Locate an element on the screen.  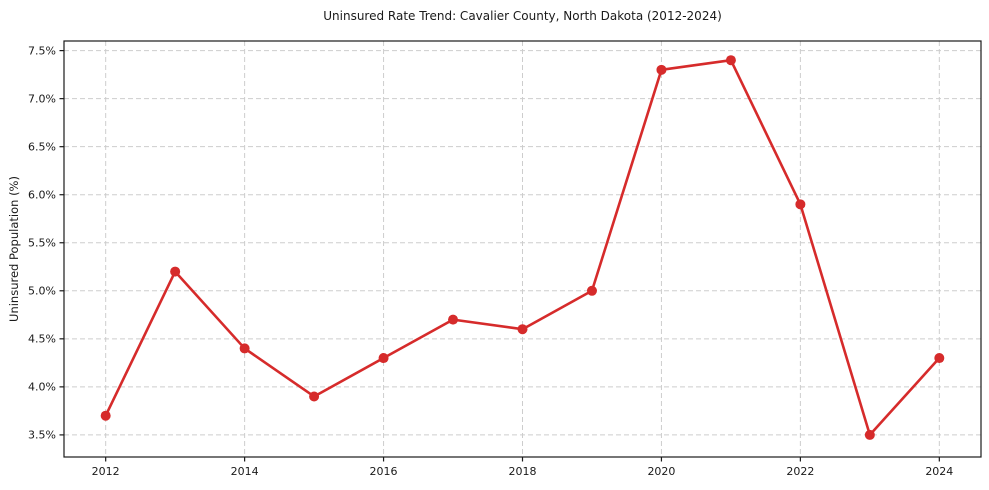
x-tick-label: 2016 is located at coordinates (384, 471).